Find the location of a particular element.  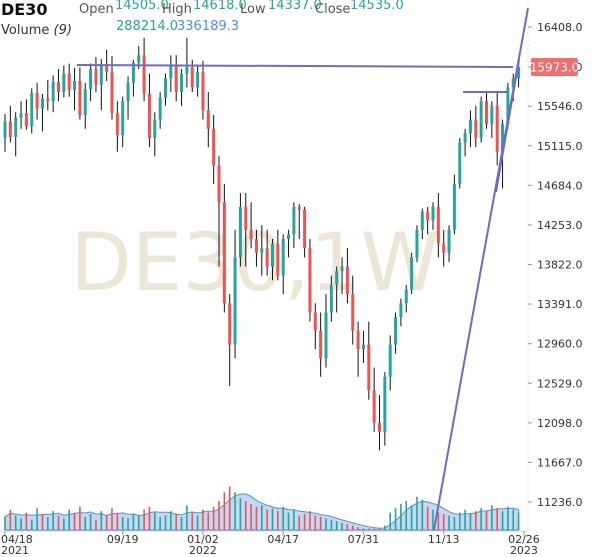

price-tick-label: 14684.0 is located at coordinates (560, 185).